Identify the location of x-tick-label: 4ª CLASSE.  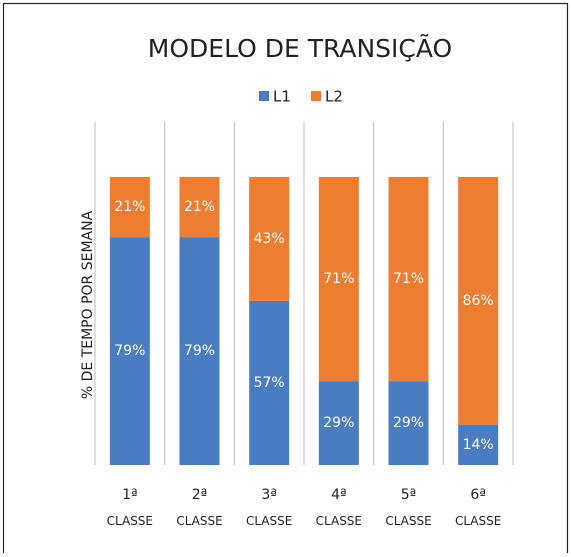
(339, 507).